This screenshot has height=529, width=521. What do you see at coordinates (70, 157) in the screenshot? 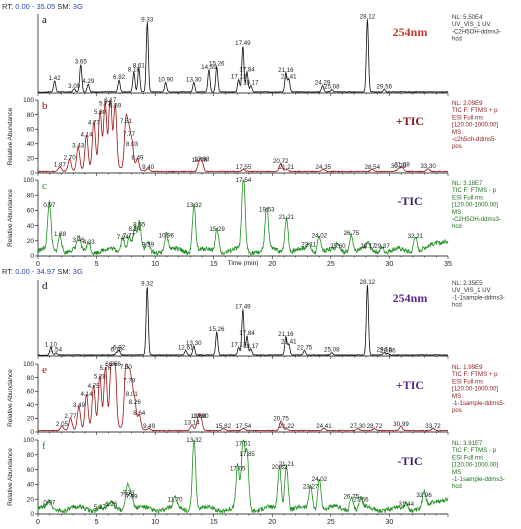
I see `peak-label: 2.70` at bounding box center [70, 157].